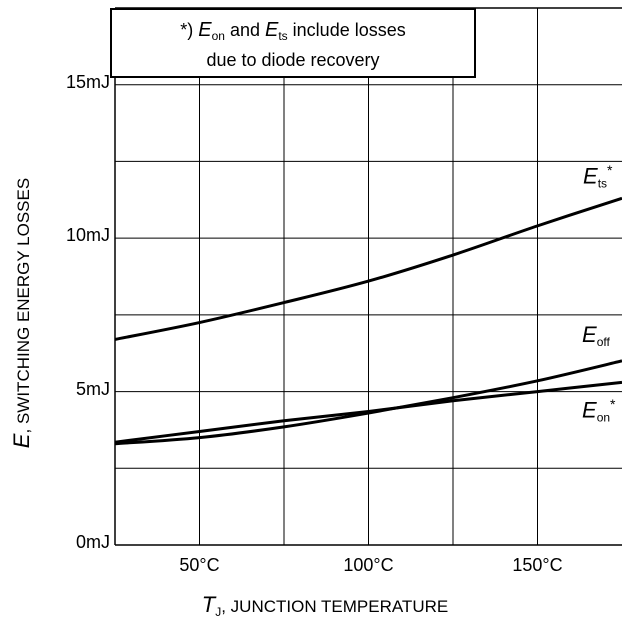 This screenshot has height=623, width=622. I want to click on footnote-sub-2: ts, so click(283, 36).